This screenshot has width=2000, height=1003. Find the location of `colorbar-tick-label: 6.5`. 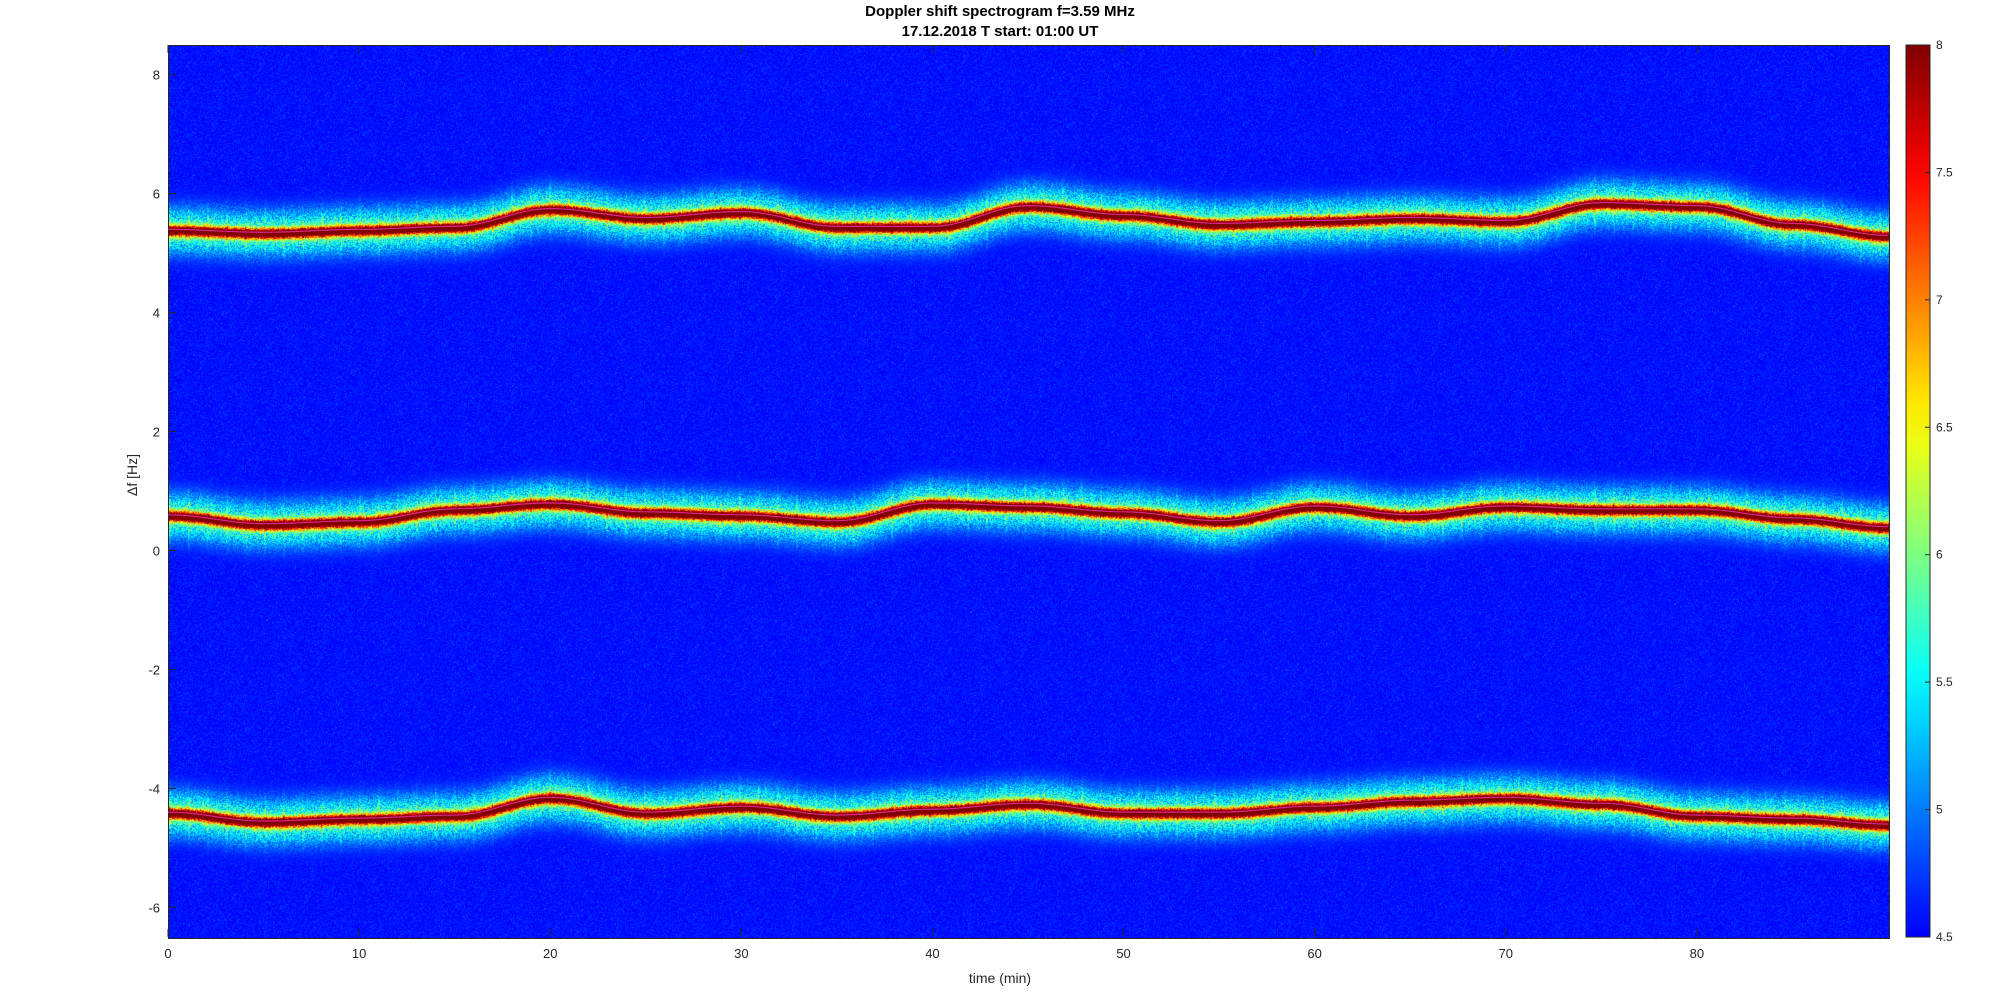

colorbar-tick-label: 6.5 is located at coordinates (1944, 427).